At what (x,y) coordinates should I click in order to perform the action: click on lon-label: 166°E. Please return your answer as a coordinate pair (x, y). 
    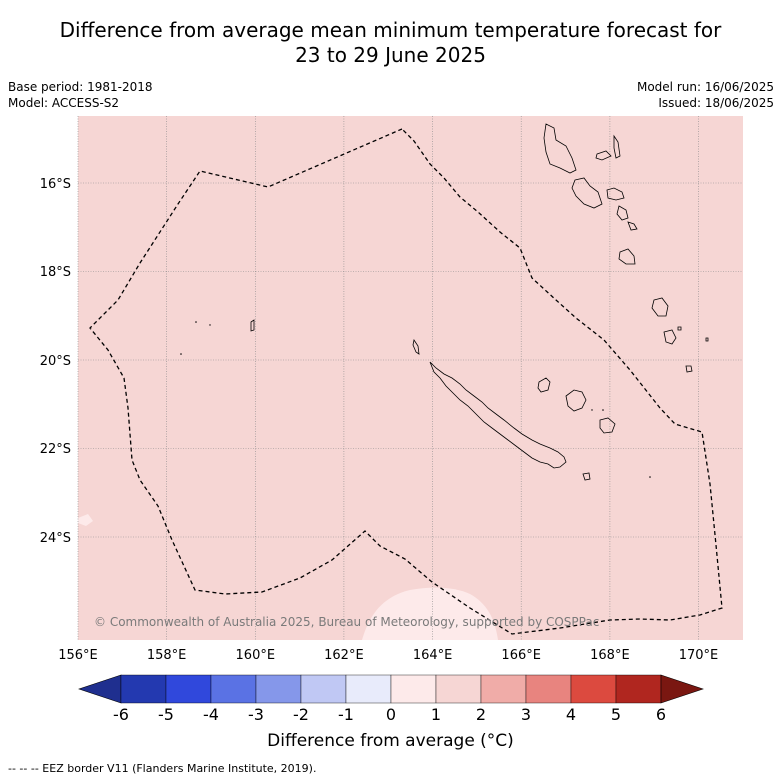
    Looking at the image, I should click on (521, 655).